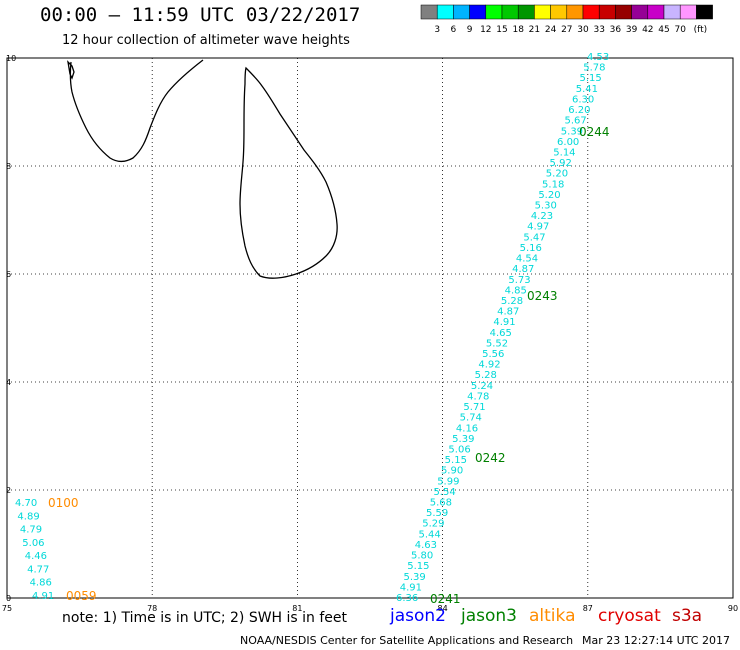 The image size is (740, 650). I want to click on wave-height-value: 4.87, so click(523, 269).